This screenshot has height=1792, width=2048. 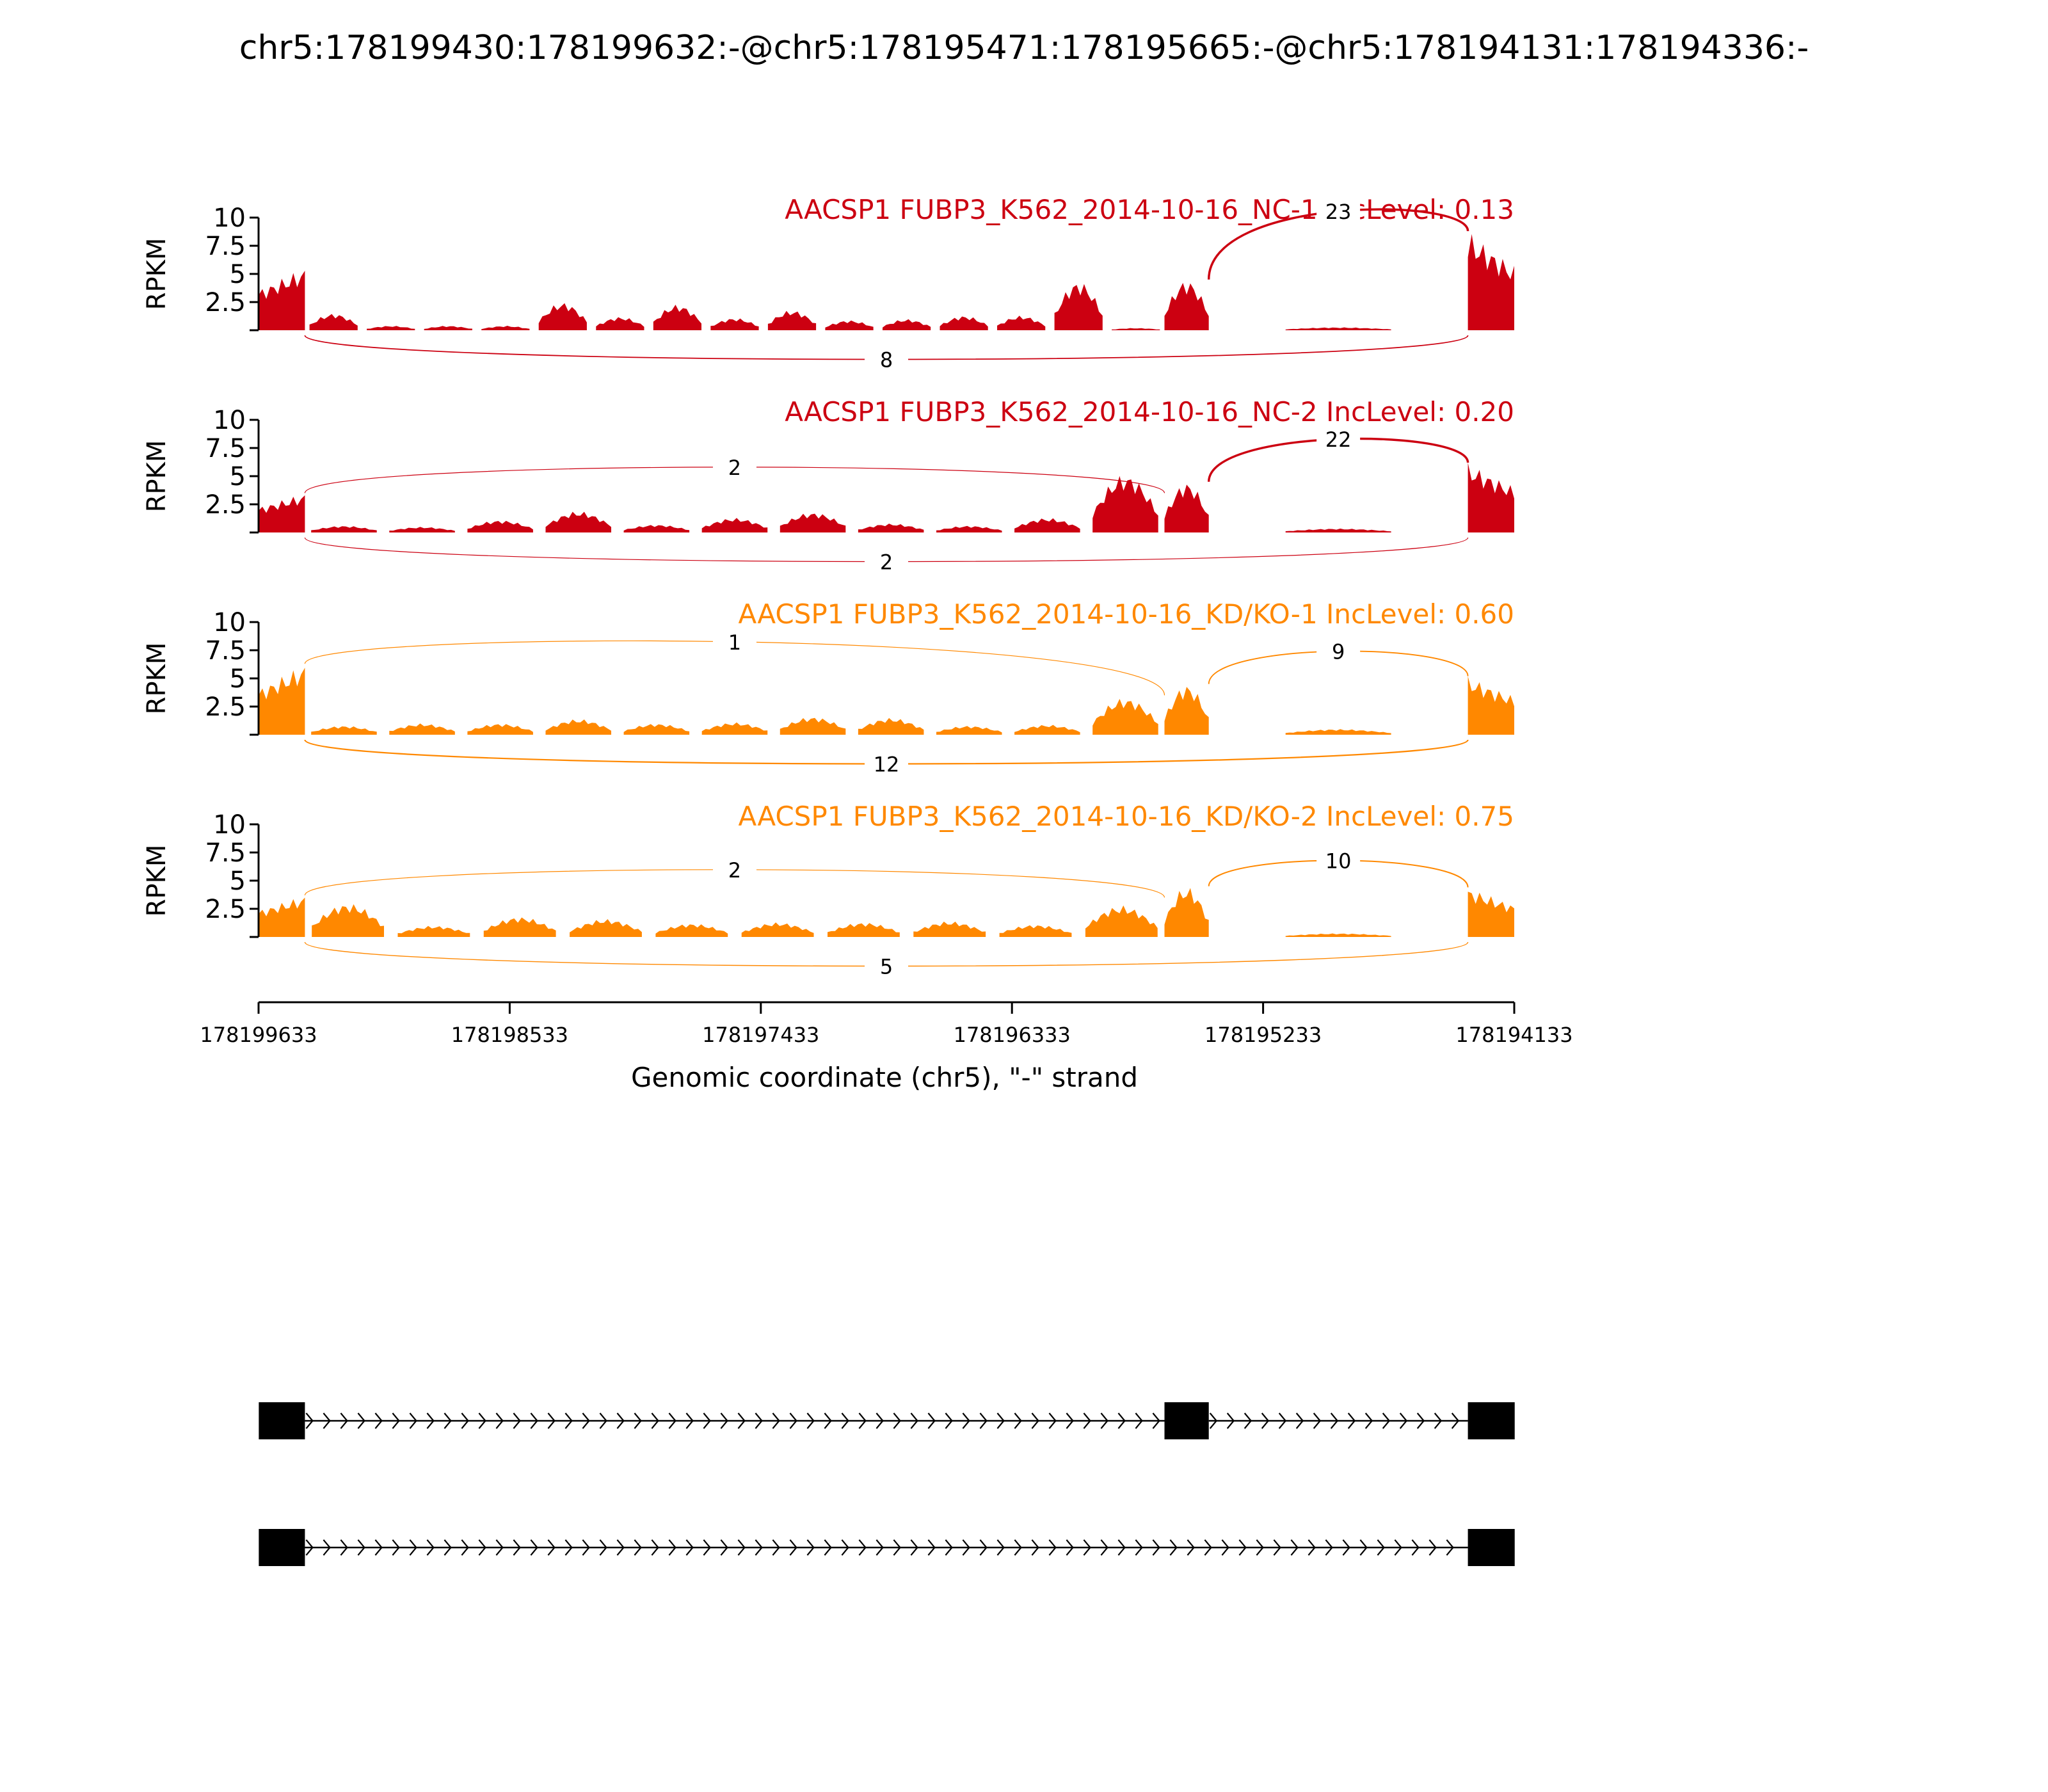 I want to click on junction-count: 5, so click(x=886, y=967).